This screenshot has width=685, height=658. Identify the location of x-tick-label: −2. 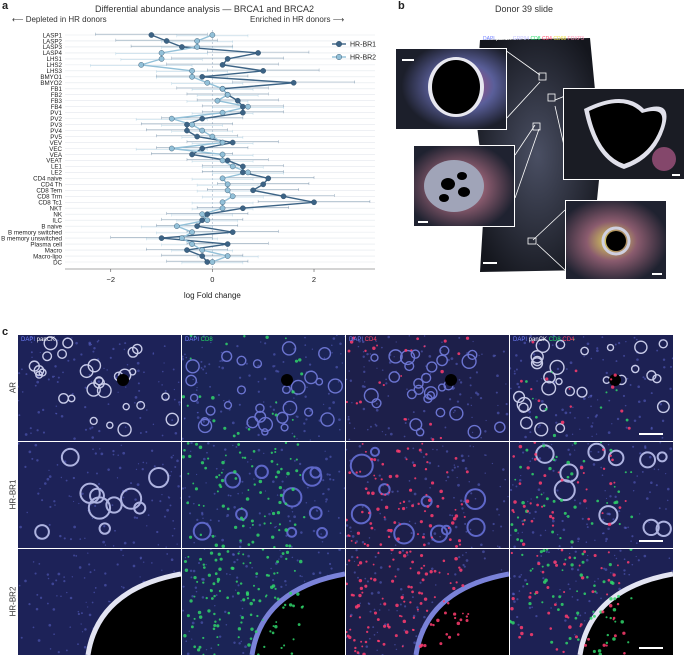
(110, 279).